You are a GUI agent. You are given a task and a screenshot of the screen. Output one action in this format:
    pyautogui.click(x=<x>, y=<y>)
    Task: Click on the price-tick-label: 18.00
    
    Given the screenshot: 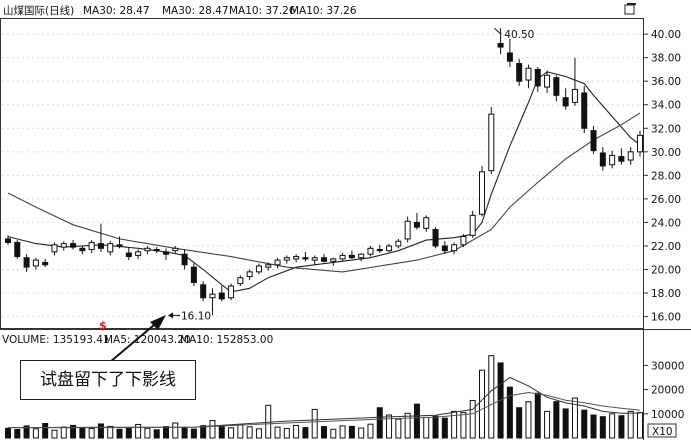 What is the action you would take?
    pyautogui.click(x=666, y=294)
    